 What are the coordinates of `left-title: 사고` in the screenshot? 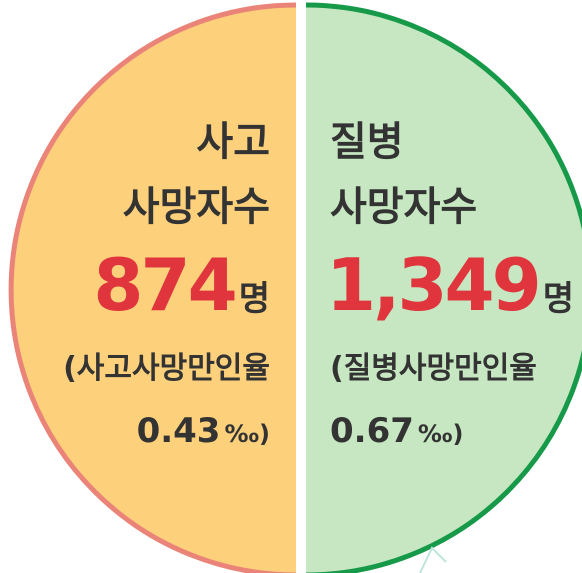 It's located at (233, 142).